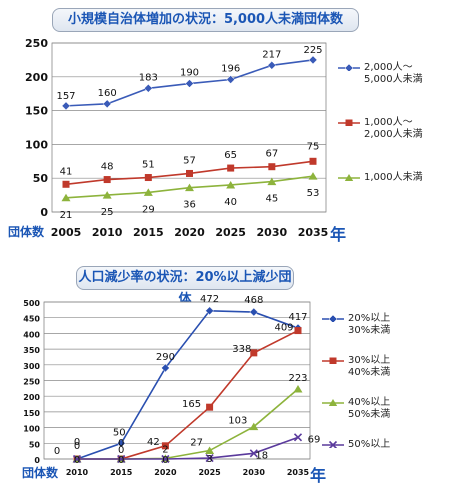 The image size is (450, 500). What do you see at coordinates (209, 299) in the screenshot?
I see `data-label: 472` at bounding box center [209, 299].